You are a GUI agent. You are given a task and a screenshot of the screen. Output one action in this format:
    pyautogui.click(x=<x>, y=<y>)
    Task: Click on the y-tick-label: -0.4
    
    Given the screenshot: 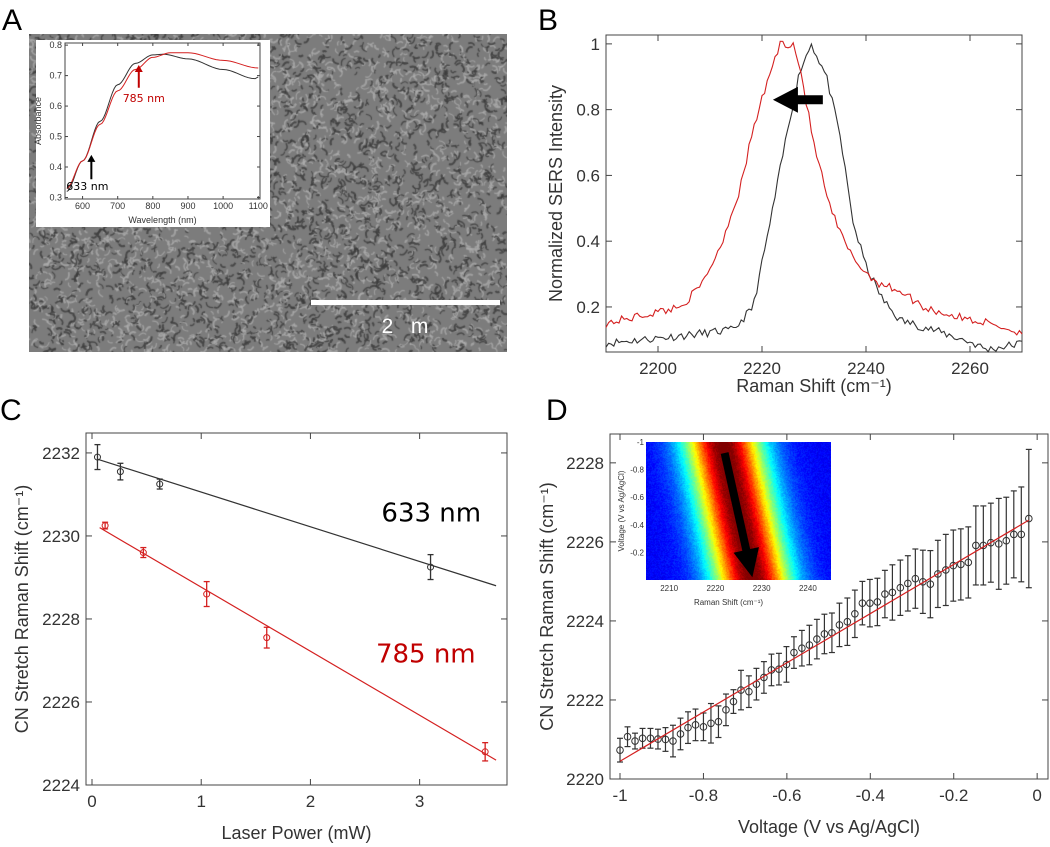 What is the action you would take?
    pyautogui.click(x=637, y=525)
    